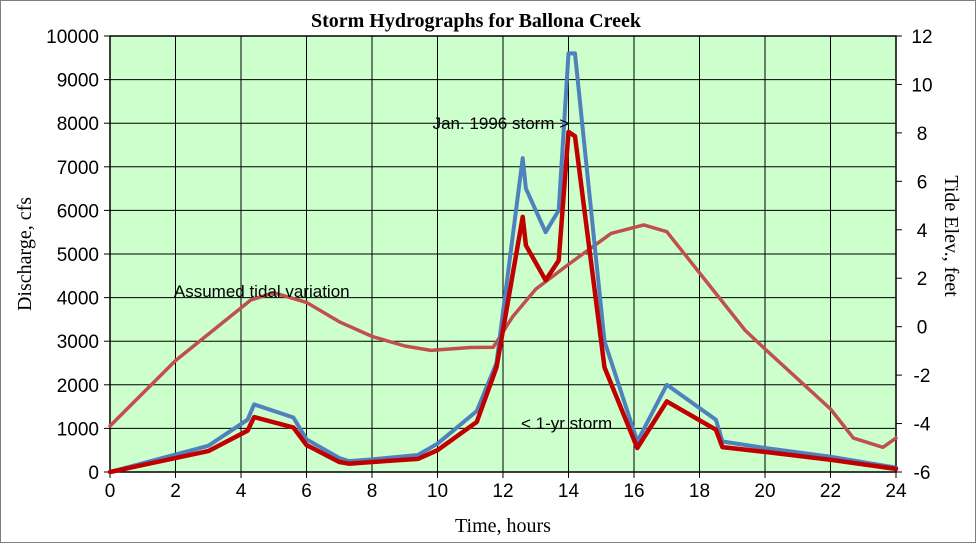 This screenshot has height=543, width=976. I want to click on chart-title: Storm Hydrographs for Ballona Creek, so click(476, 21).